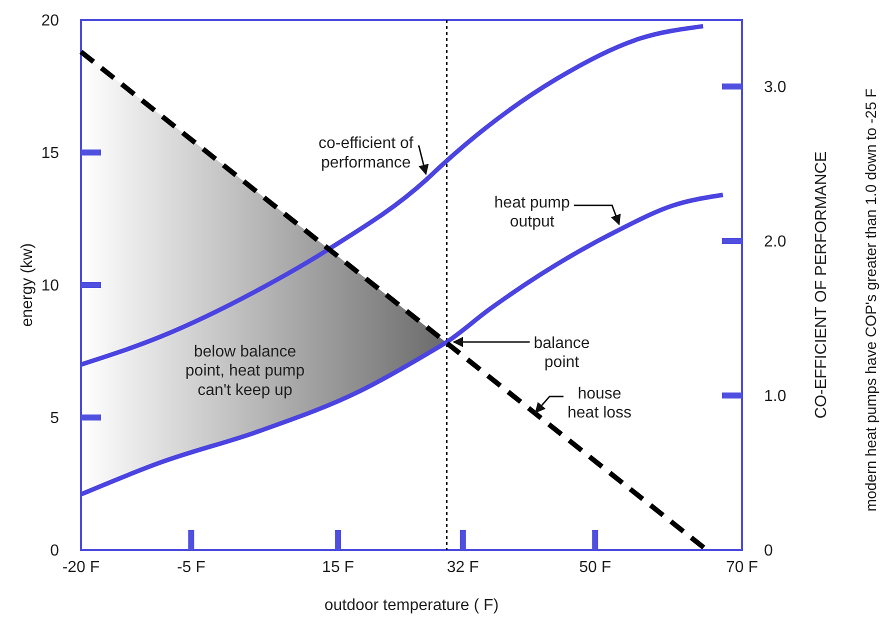 This screenshot has height=618, width=890. I want to click on y-tick-label: 15, so click(50, 153).